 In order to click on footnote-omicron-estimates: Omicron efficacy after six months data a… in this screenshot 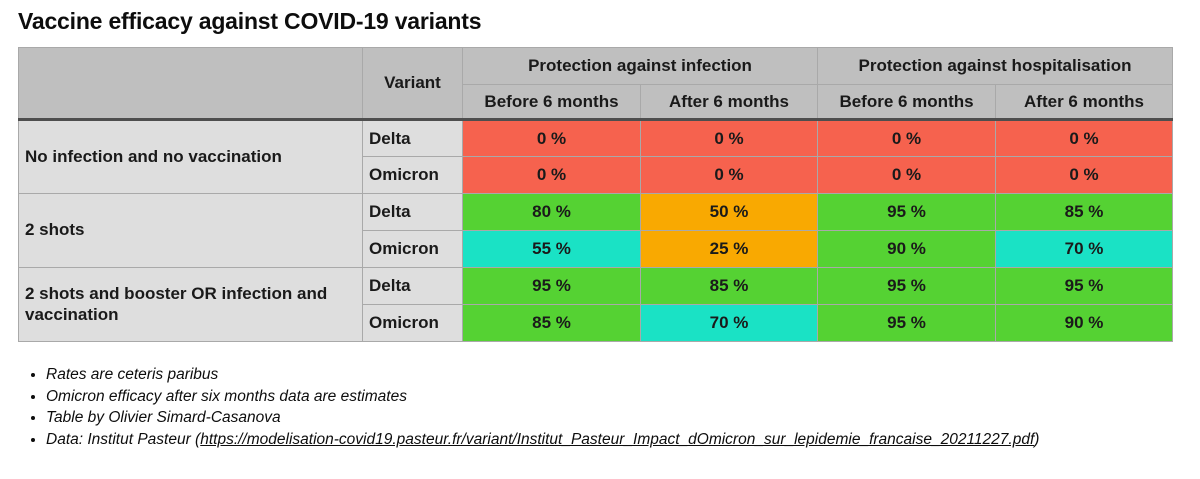, I will do `click(623, 397)`.